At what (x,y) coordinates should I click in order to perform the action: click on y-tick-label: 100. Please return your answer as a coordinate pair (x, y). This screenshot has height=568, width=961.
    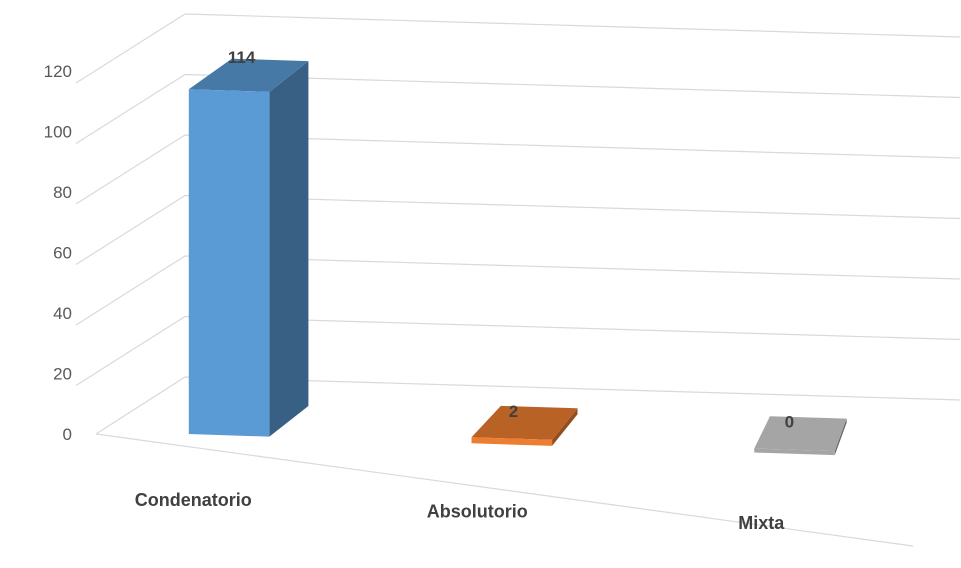
    Looking at the image, I should click on (58, 132).